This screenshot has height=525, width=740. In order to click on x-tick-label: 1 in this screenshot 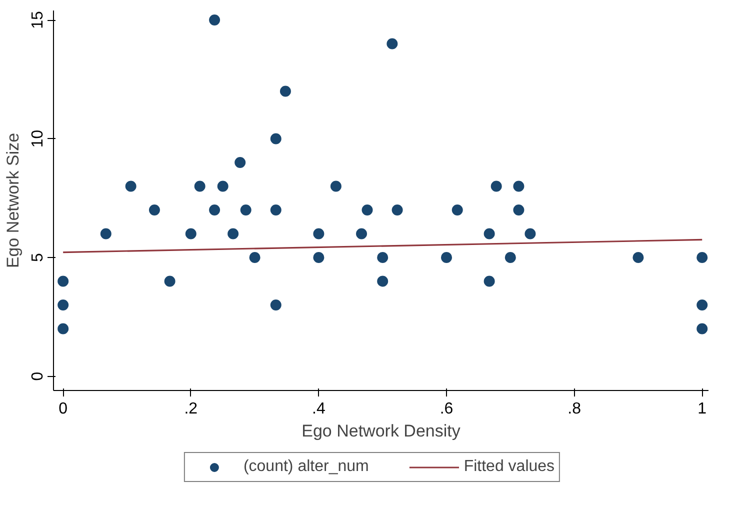, I will do `click(702, 409)`.